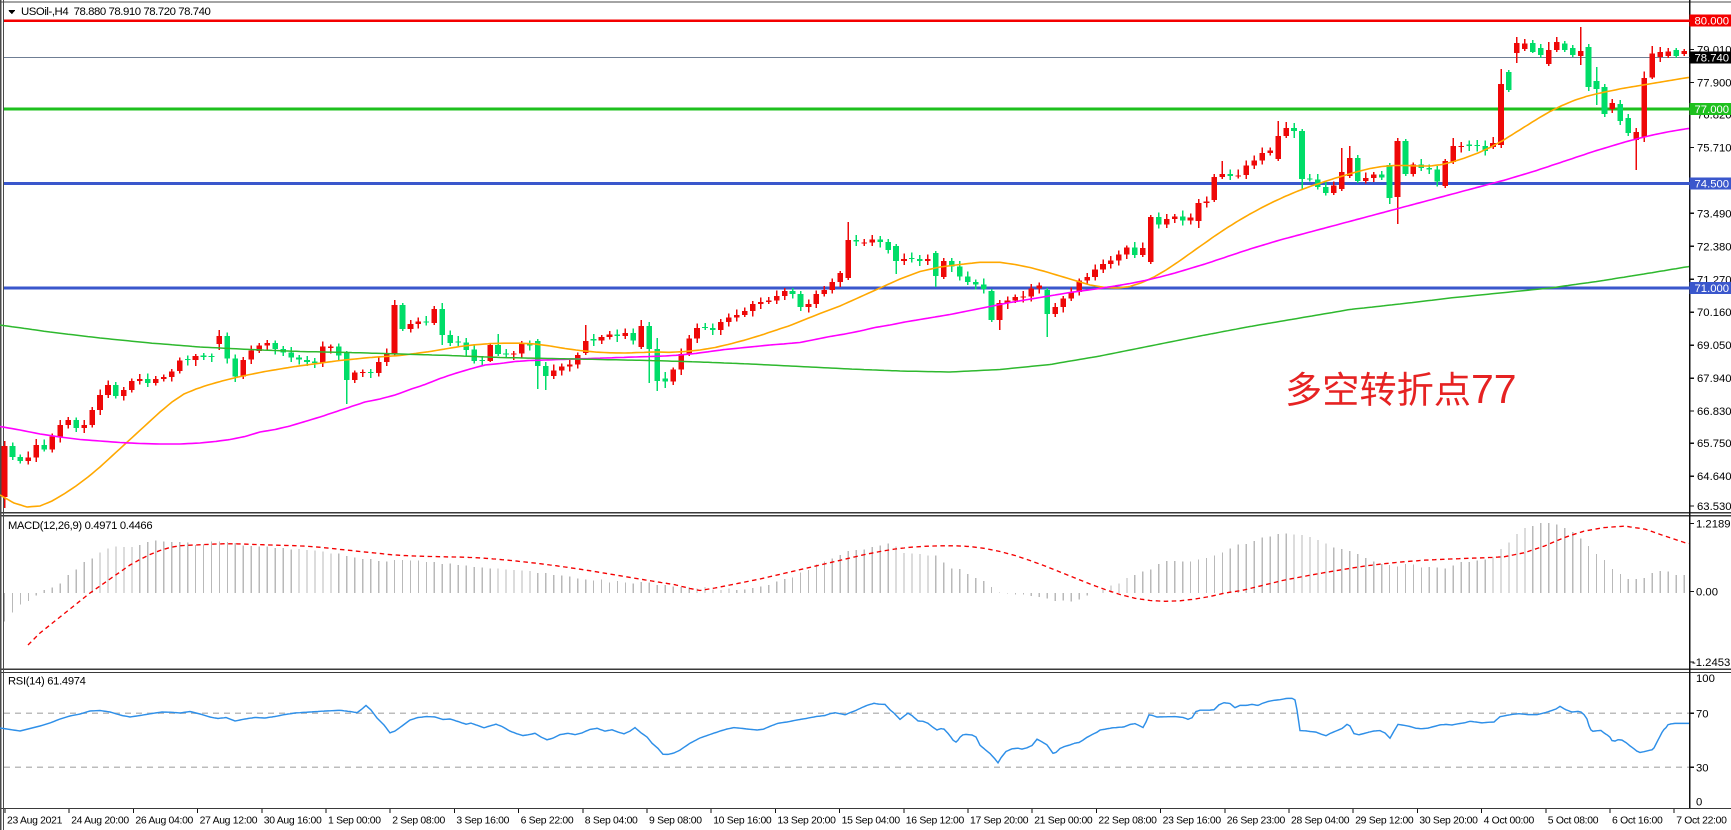 The image size is (1731, 830). What do you see at coordinates (1494, 389) in the screenshot?
I see `svg-text: 77` at bounding box center [1494, 389].